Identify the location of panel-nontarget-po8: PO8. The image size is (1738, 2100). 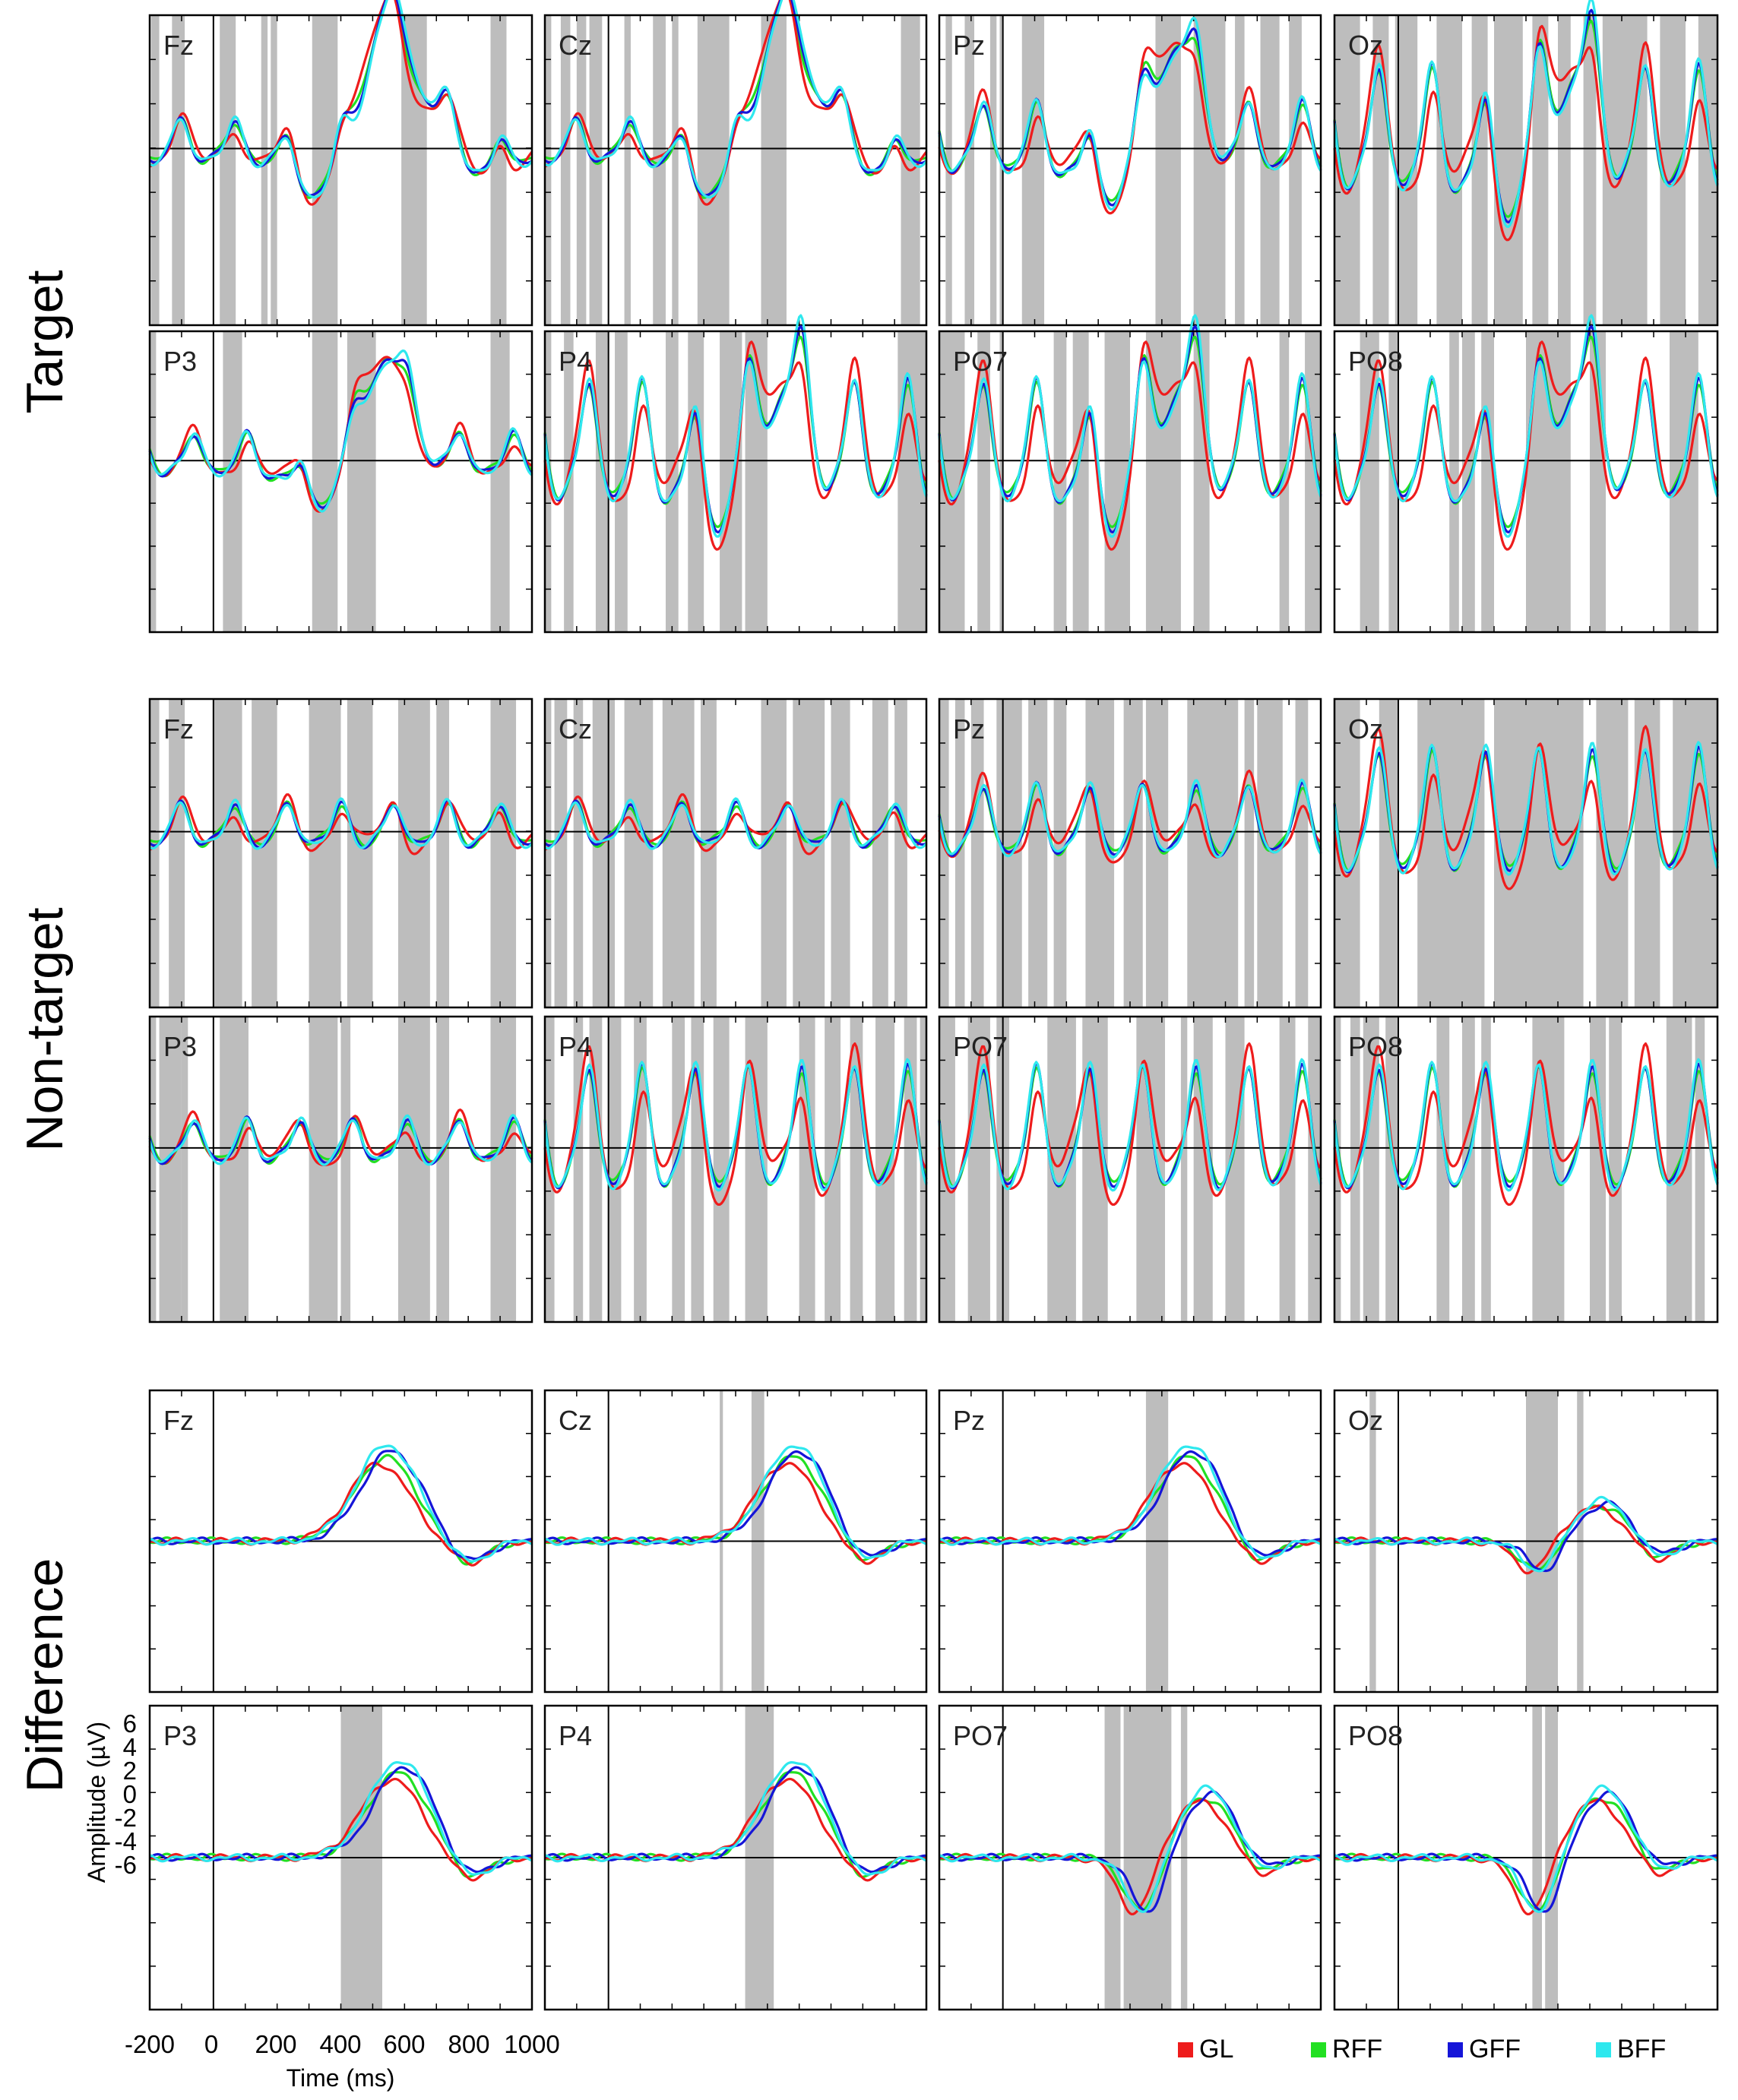
(1526, 1169).